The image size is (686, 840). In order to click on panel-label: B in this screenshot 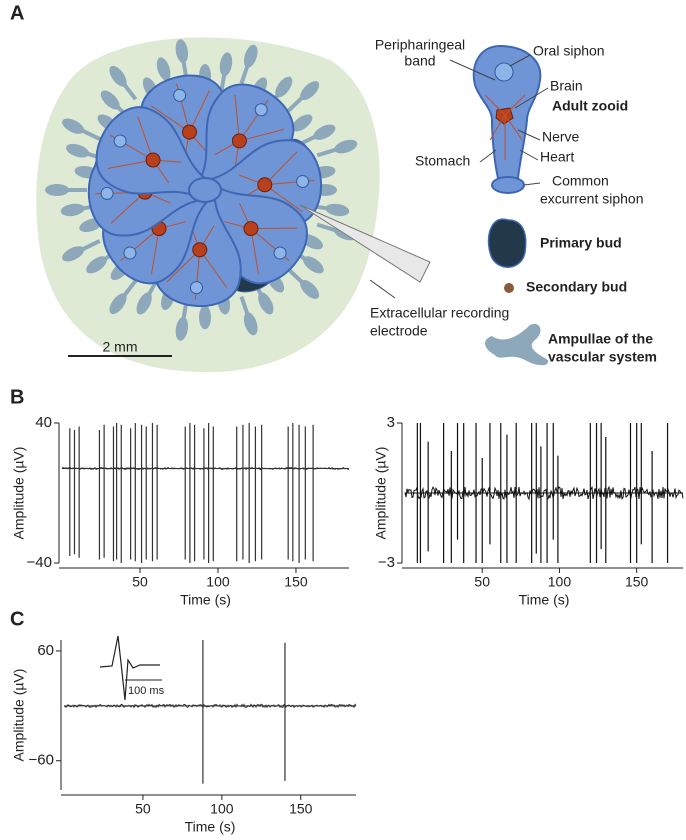, I will do `click(17, 397)`.